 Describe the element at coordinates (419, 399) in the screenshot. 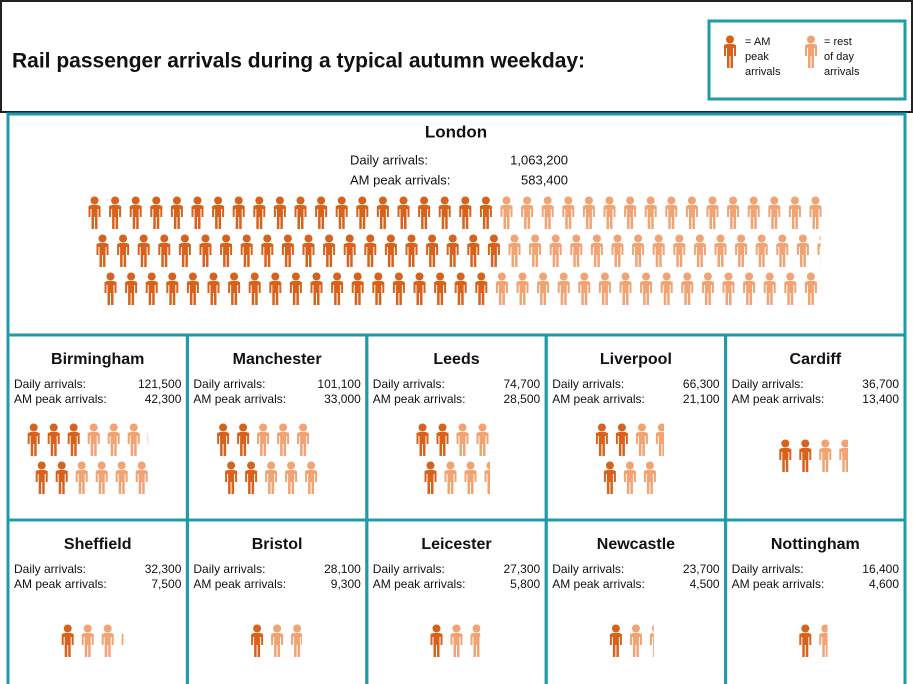

I see `am-label: AM peak arrivals:` at that location.